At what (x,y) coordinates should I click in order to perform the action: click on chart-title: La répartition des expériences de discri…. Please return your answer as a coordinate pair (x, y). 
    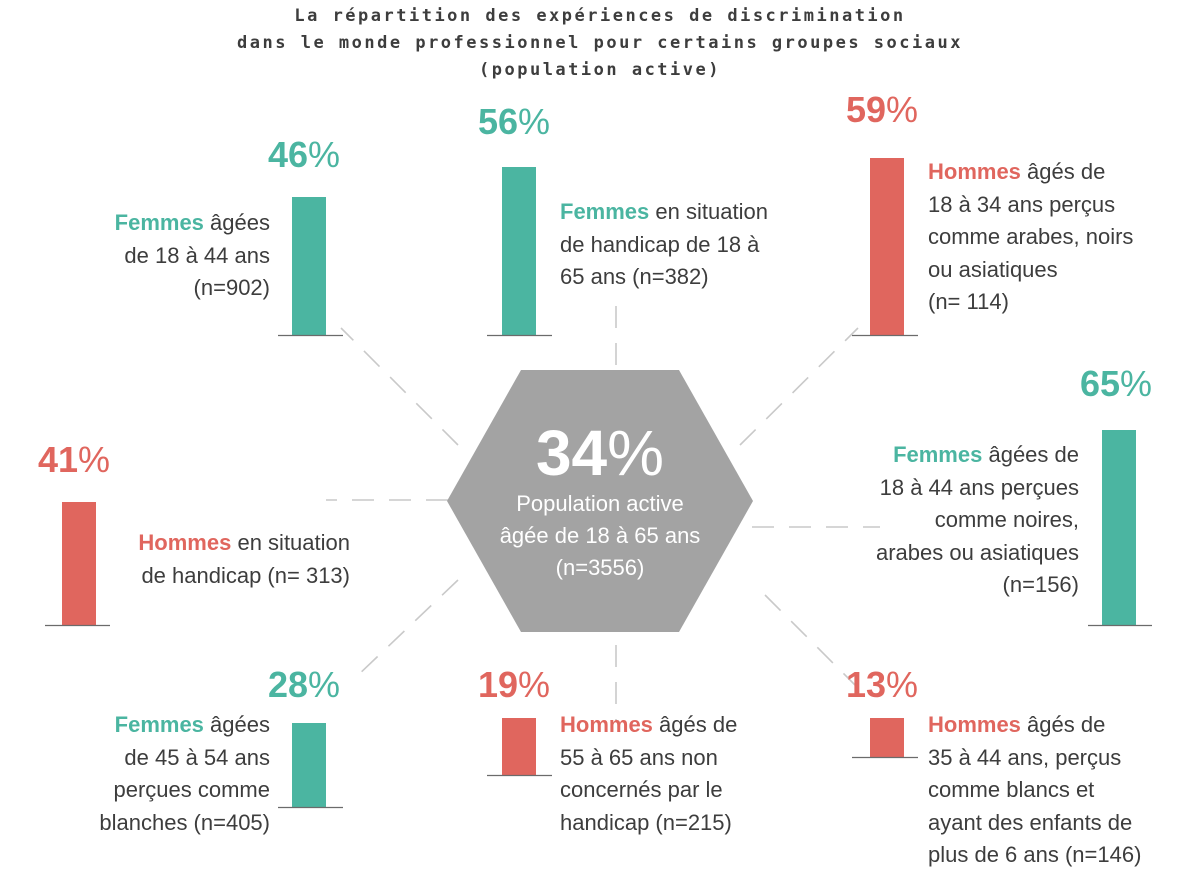
    Looking at the image, I should click on (600, 43).